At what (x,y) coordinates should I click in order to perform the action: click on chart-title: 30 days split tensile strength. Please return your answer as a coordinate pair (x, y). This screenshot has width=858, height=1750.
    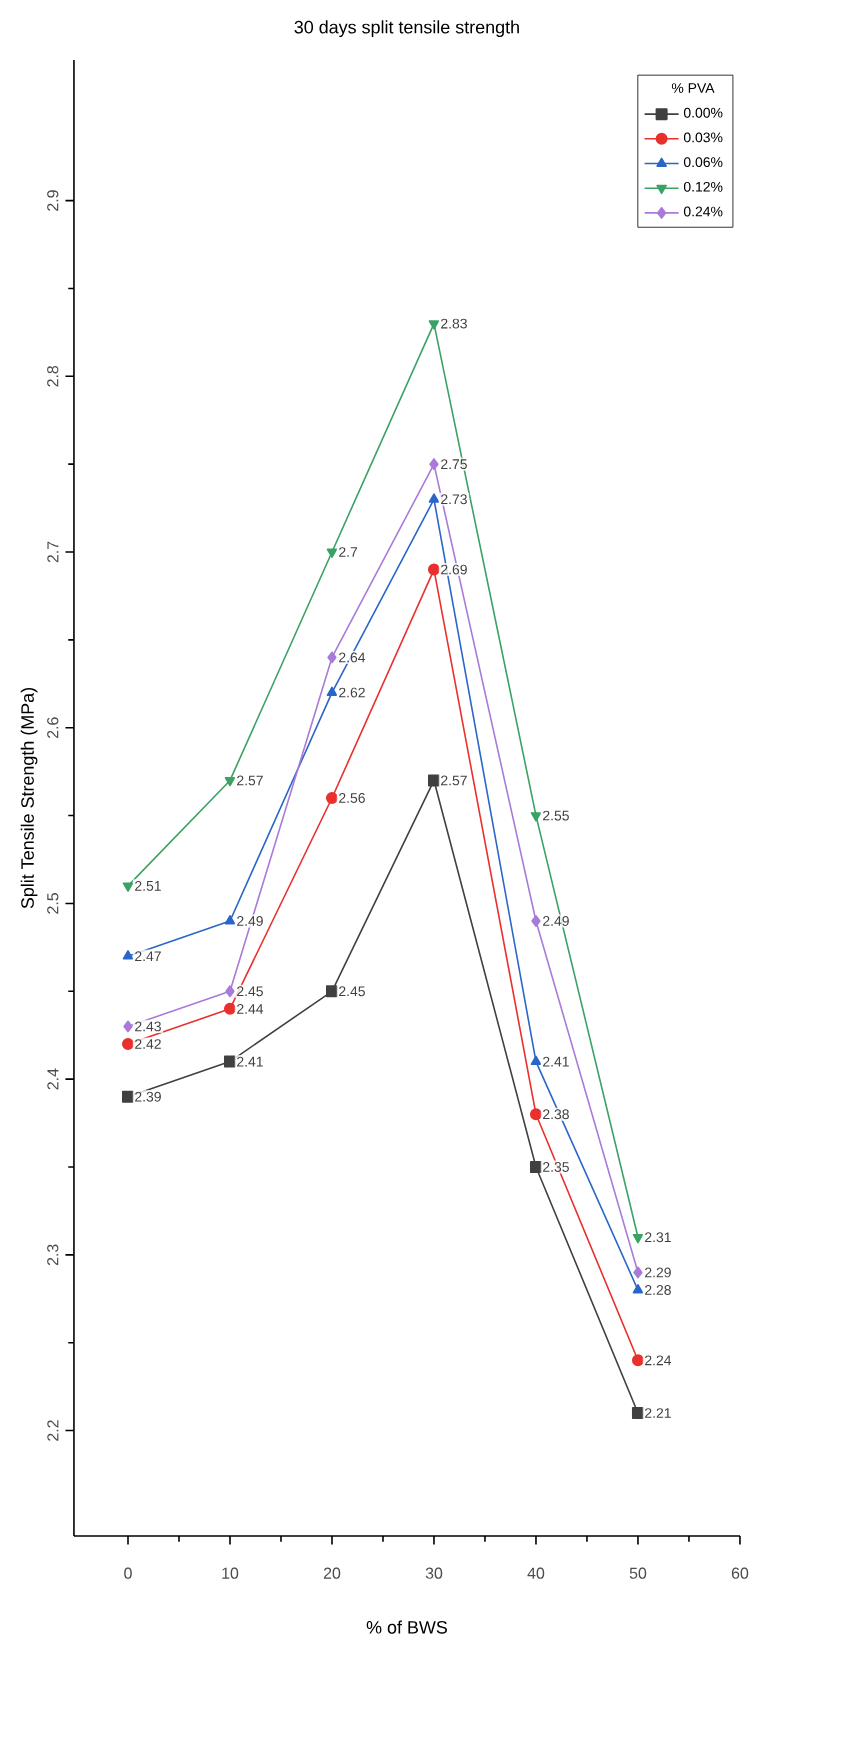
    Looking at the image, I should click on (406, 29).